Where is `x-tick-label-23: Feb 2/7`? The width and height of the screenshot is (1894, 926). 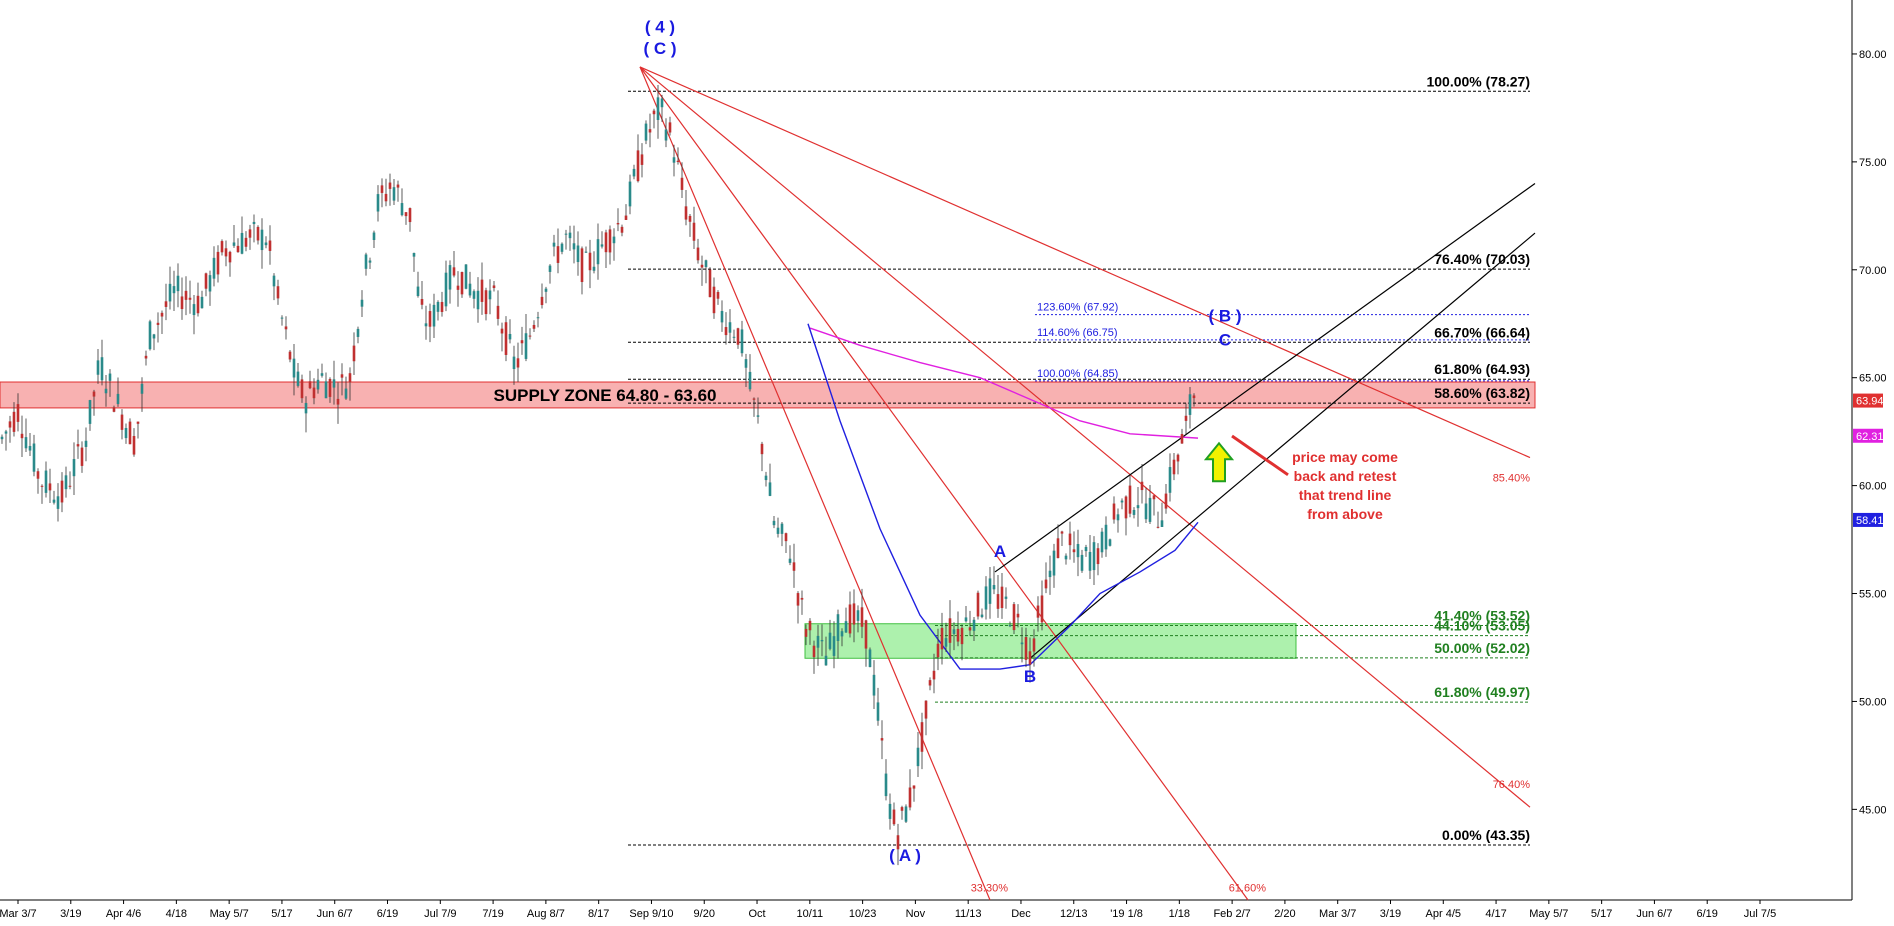 x-tick-label-23: Feb 2/7 is located at coordinates (1231, 914).